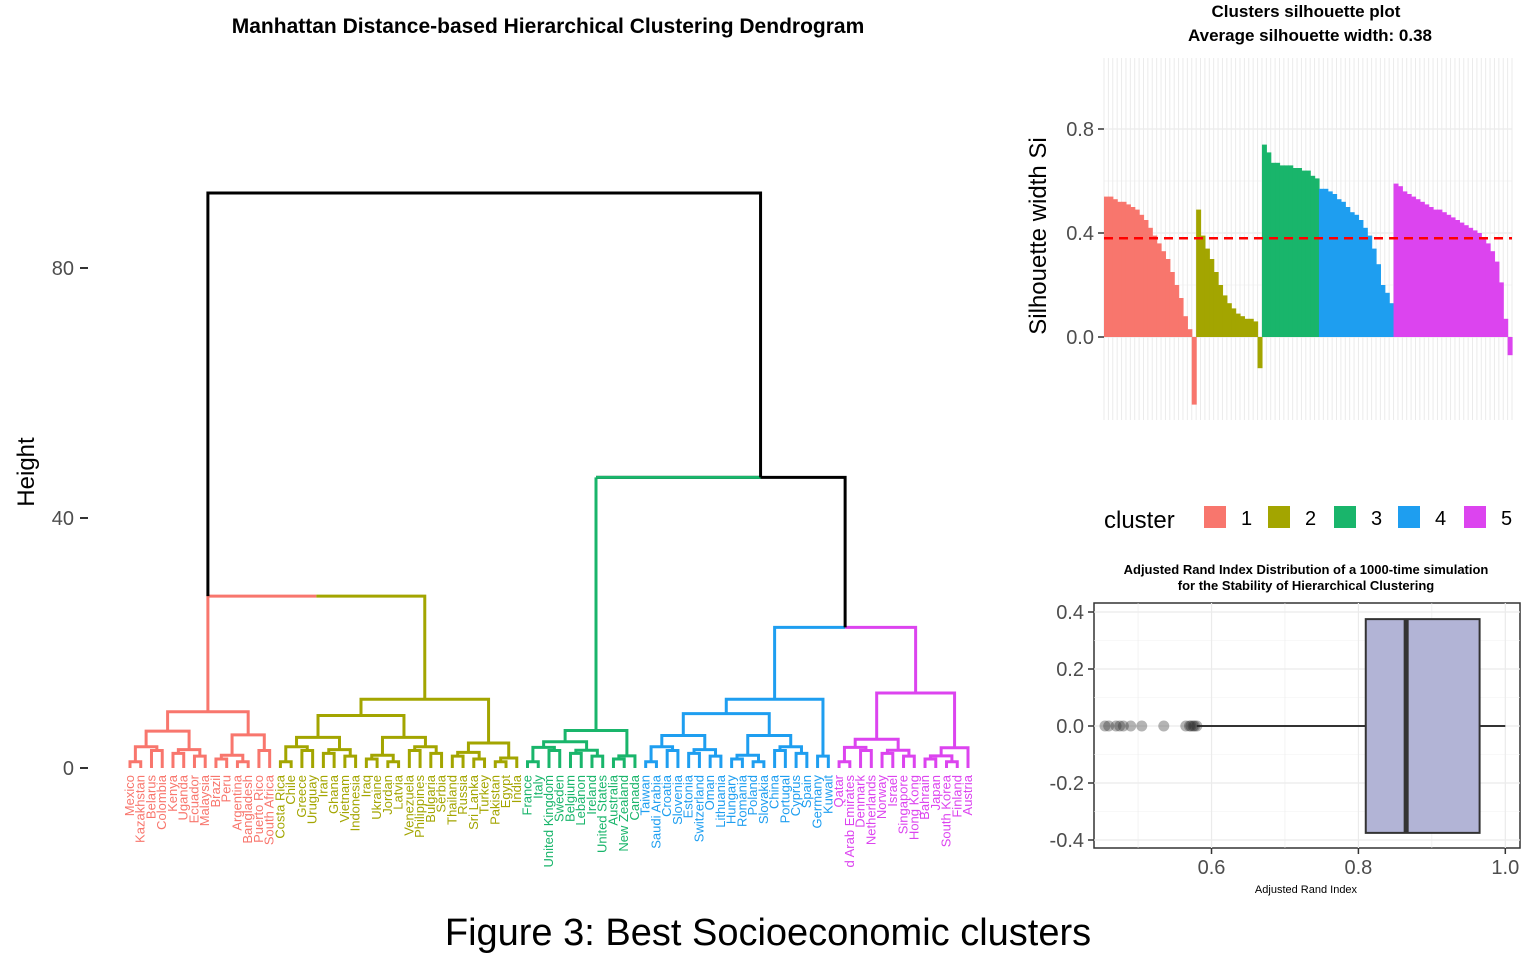 This screenshot has width=1536, height=960. What do you see at coordinates (1506, 519) in the screenshot?
I see `legend-label: 5` at bounding box center [1506, 519].